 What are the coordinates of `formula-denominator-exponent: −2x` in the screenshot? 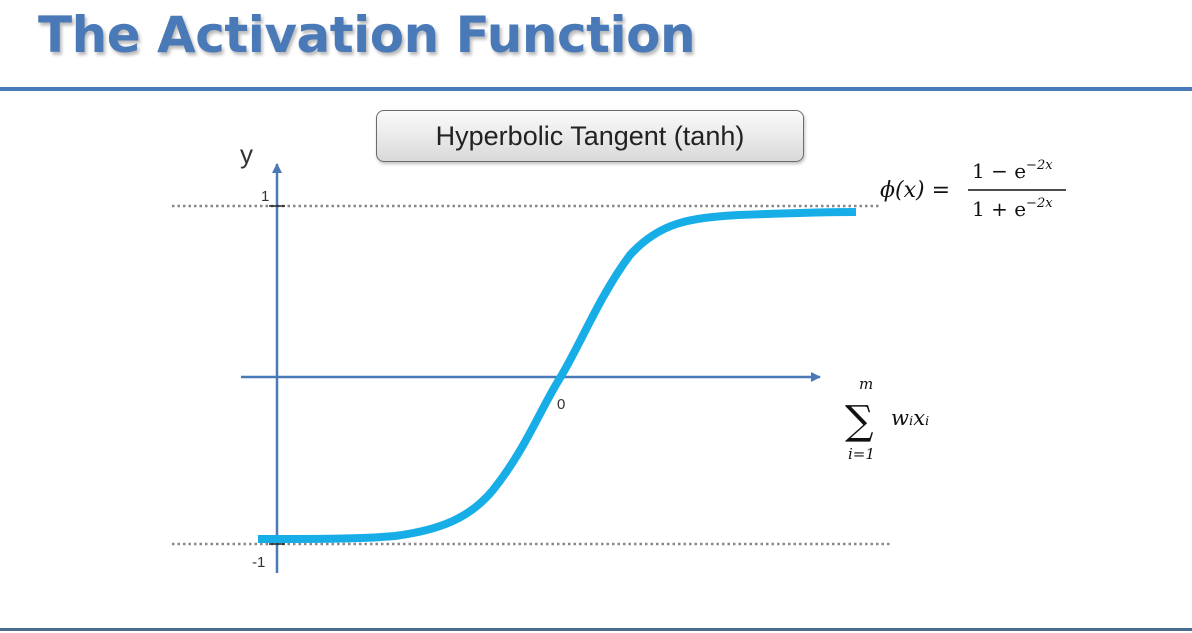 It's located at (1039, 203).